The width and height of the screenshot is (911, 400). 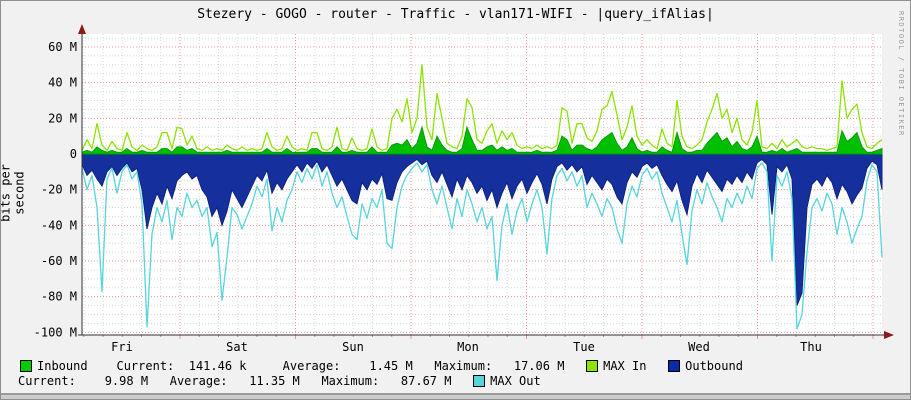 I want to click on x-tick-label: Tue, so click(x=584, y=347).